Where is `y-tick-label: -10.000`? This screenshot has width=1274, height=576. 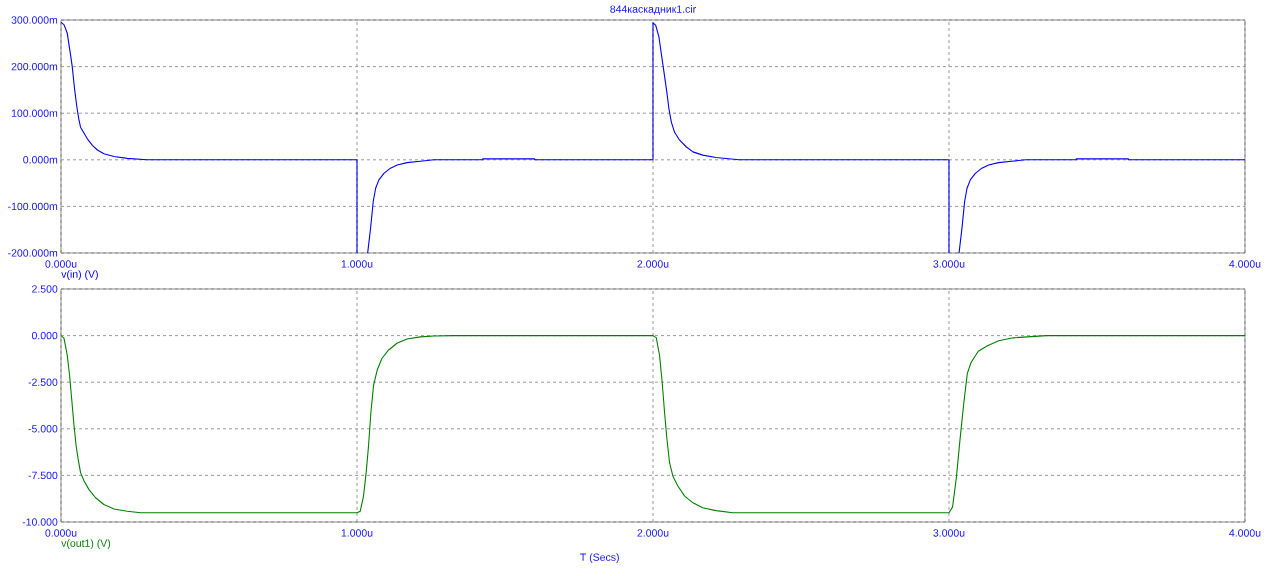
y-tick-label: -10.000 is located at coordinates (40, 522).